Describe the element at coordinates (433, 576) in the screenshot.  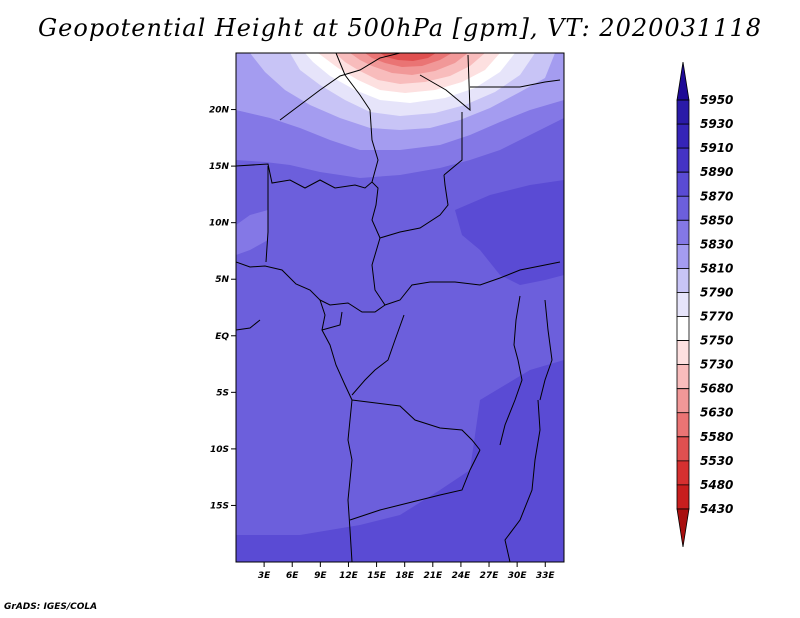
I see `x-tick-label: 21E` at that location.